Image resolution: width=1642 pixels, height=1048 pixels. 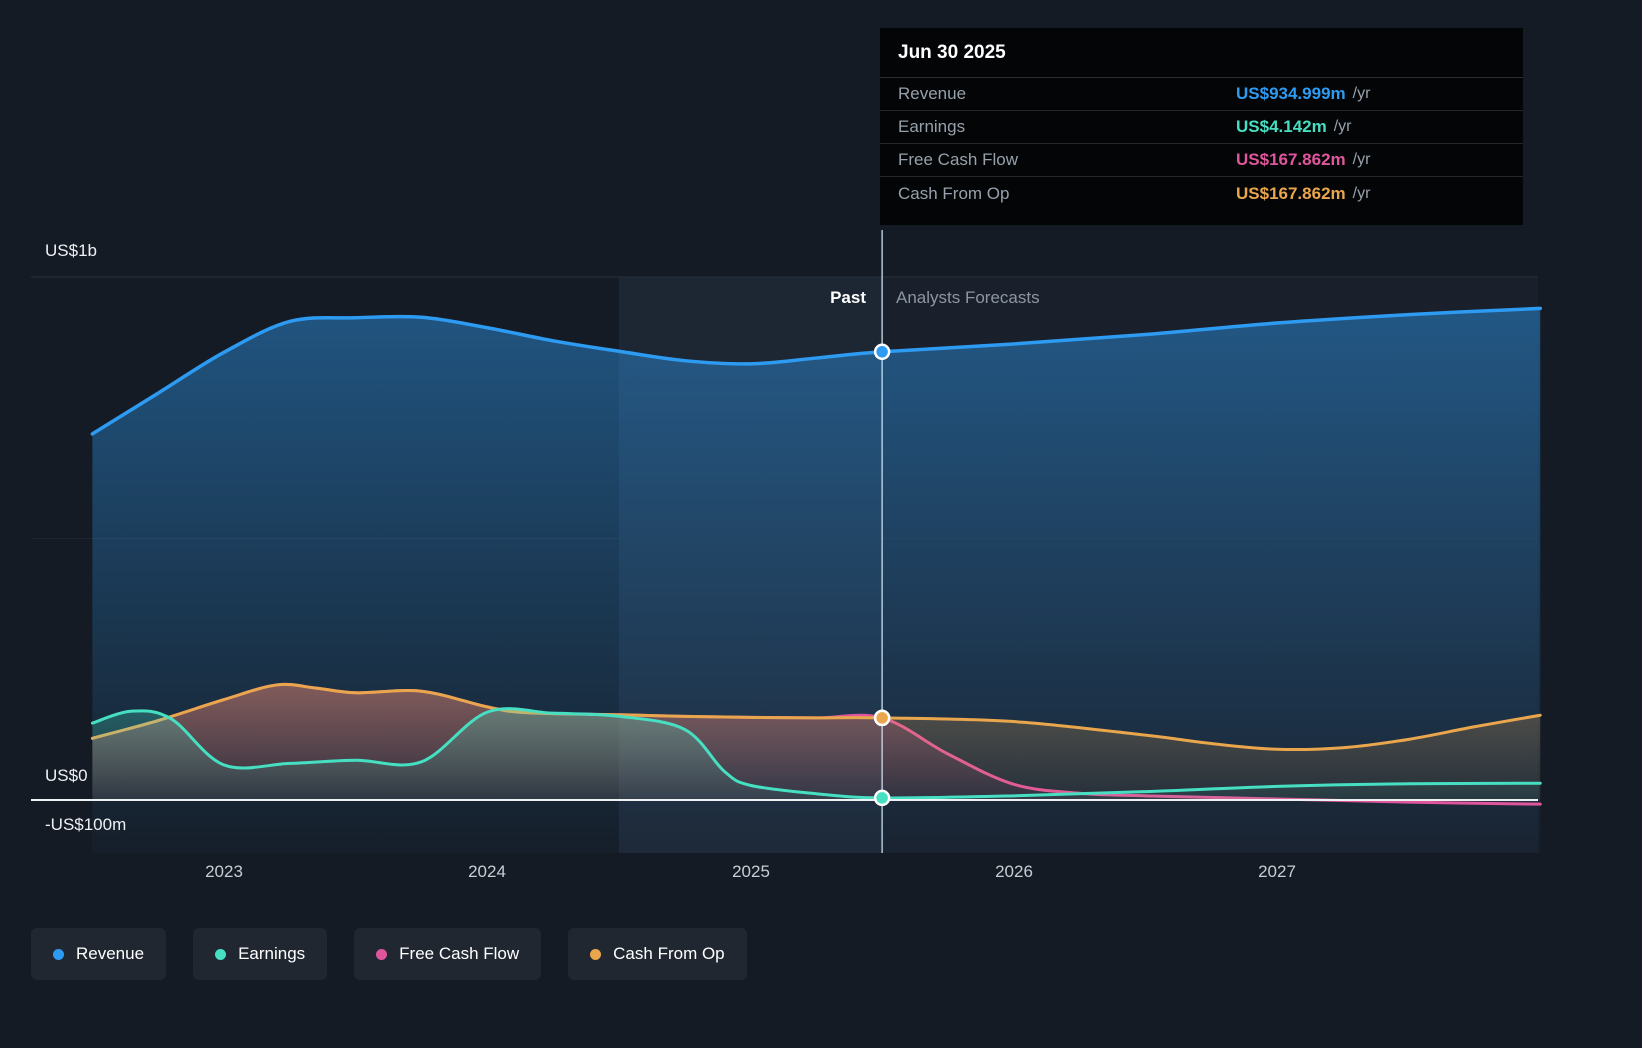 What do you see at coordinates (816, 717) in the screenshot?
I see `line-cash-from-op` at bounding box center [816, 717].